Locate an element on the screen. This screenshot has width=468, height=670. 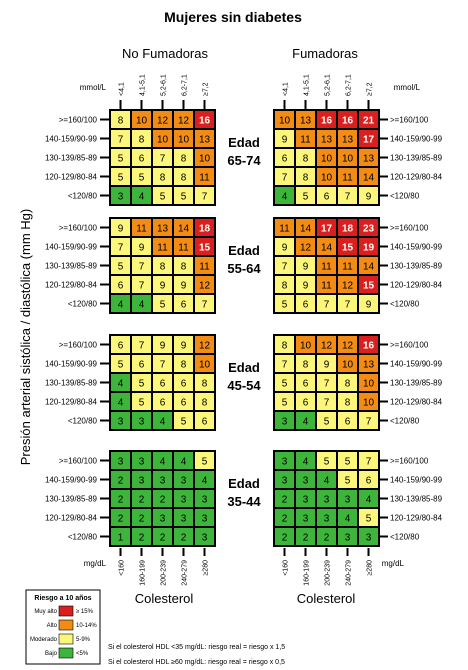
mmol-tick-label: <4,1 is located at coordinates (286, 89).